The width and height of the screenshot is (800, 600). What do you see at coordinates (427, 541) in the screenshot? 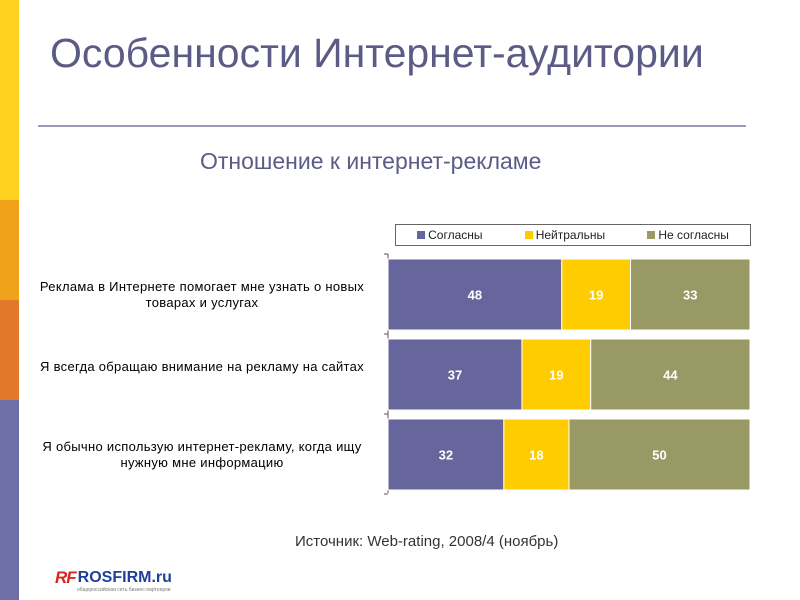
I see `source-note: Источник: Web-rating, 2008/4 (ноябрь)` at bounding box center [427, 541].